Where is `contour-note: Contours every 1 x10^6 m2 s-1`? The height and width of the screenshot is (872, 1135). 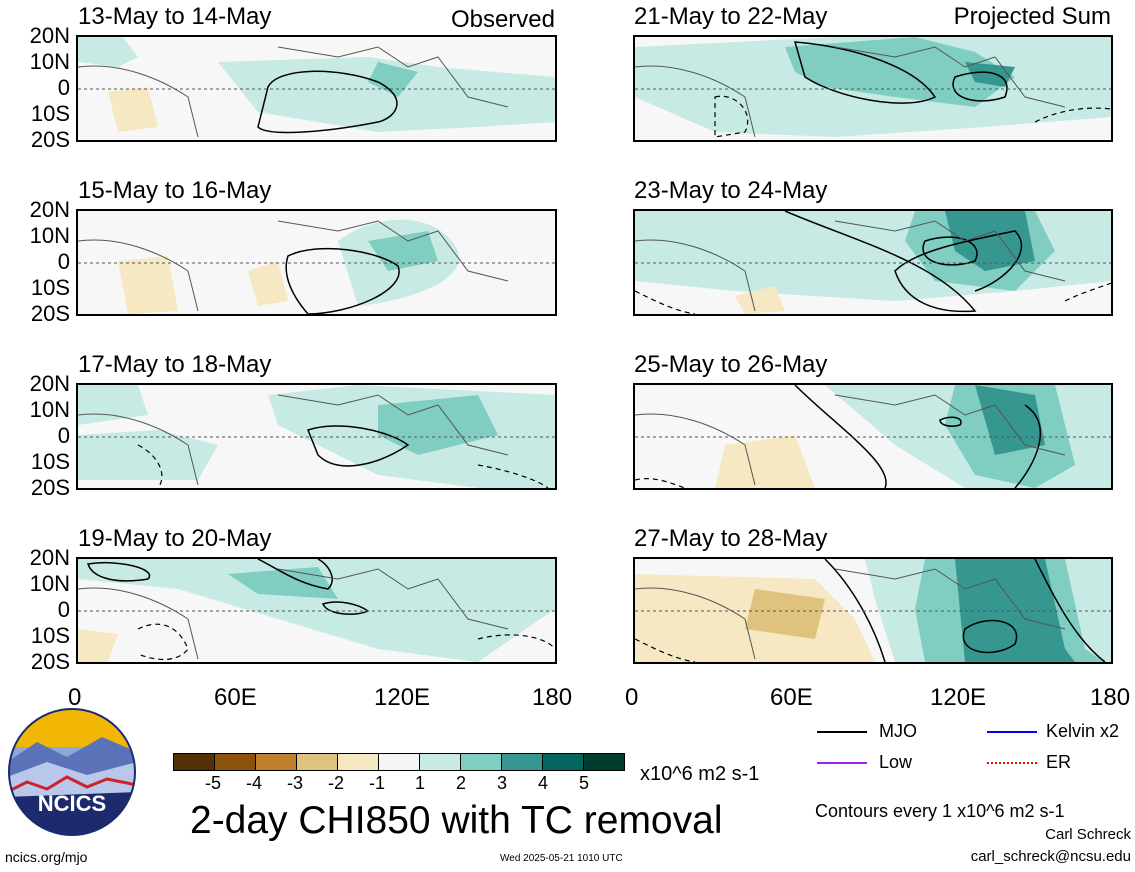
contour-note: Contours every 1 x10^6 m2 s-1 is located at coordinates (940, 811).